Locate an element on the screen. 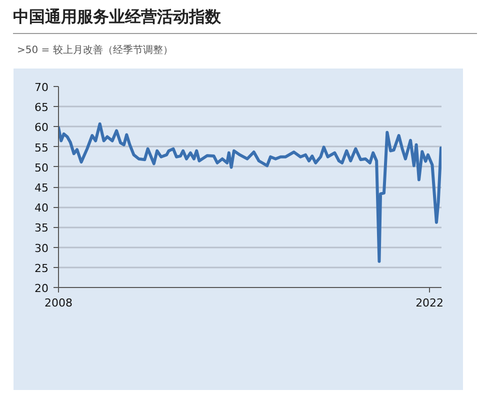 Image resolution: width=490 pixels, height=415 pixels. y-tick-label: 35 is located at coordinates (41, 228).